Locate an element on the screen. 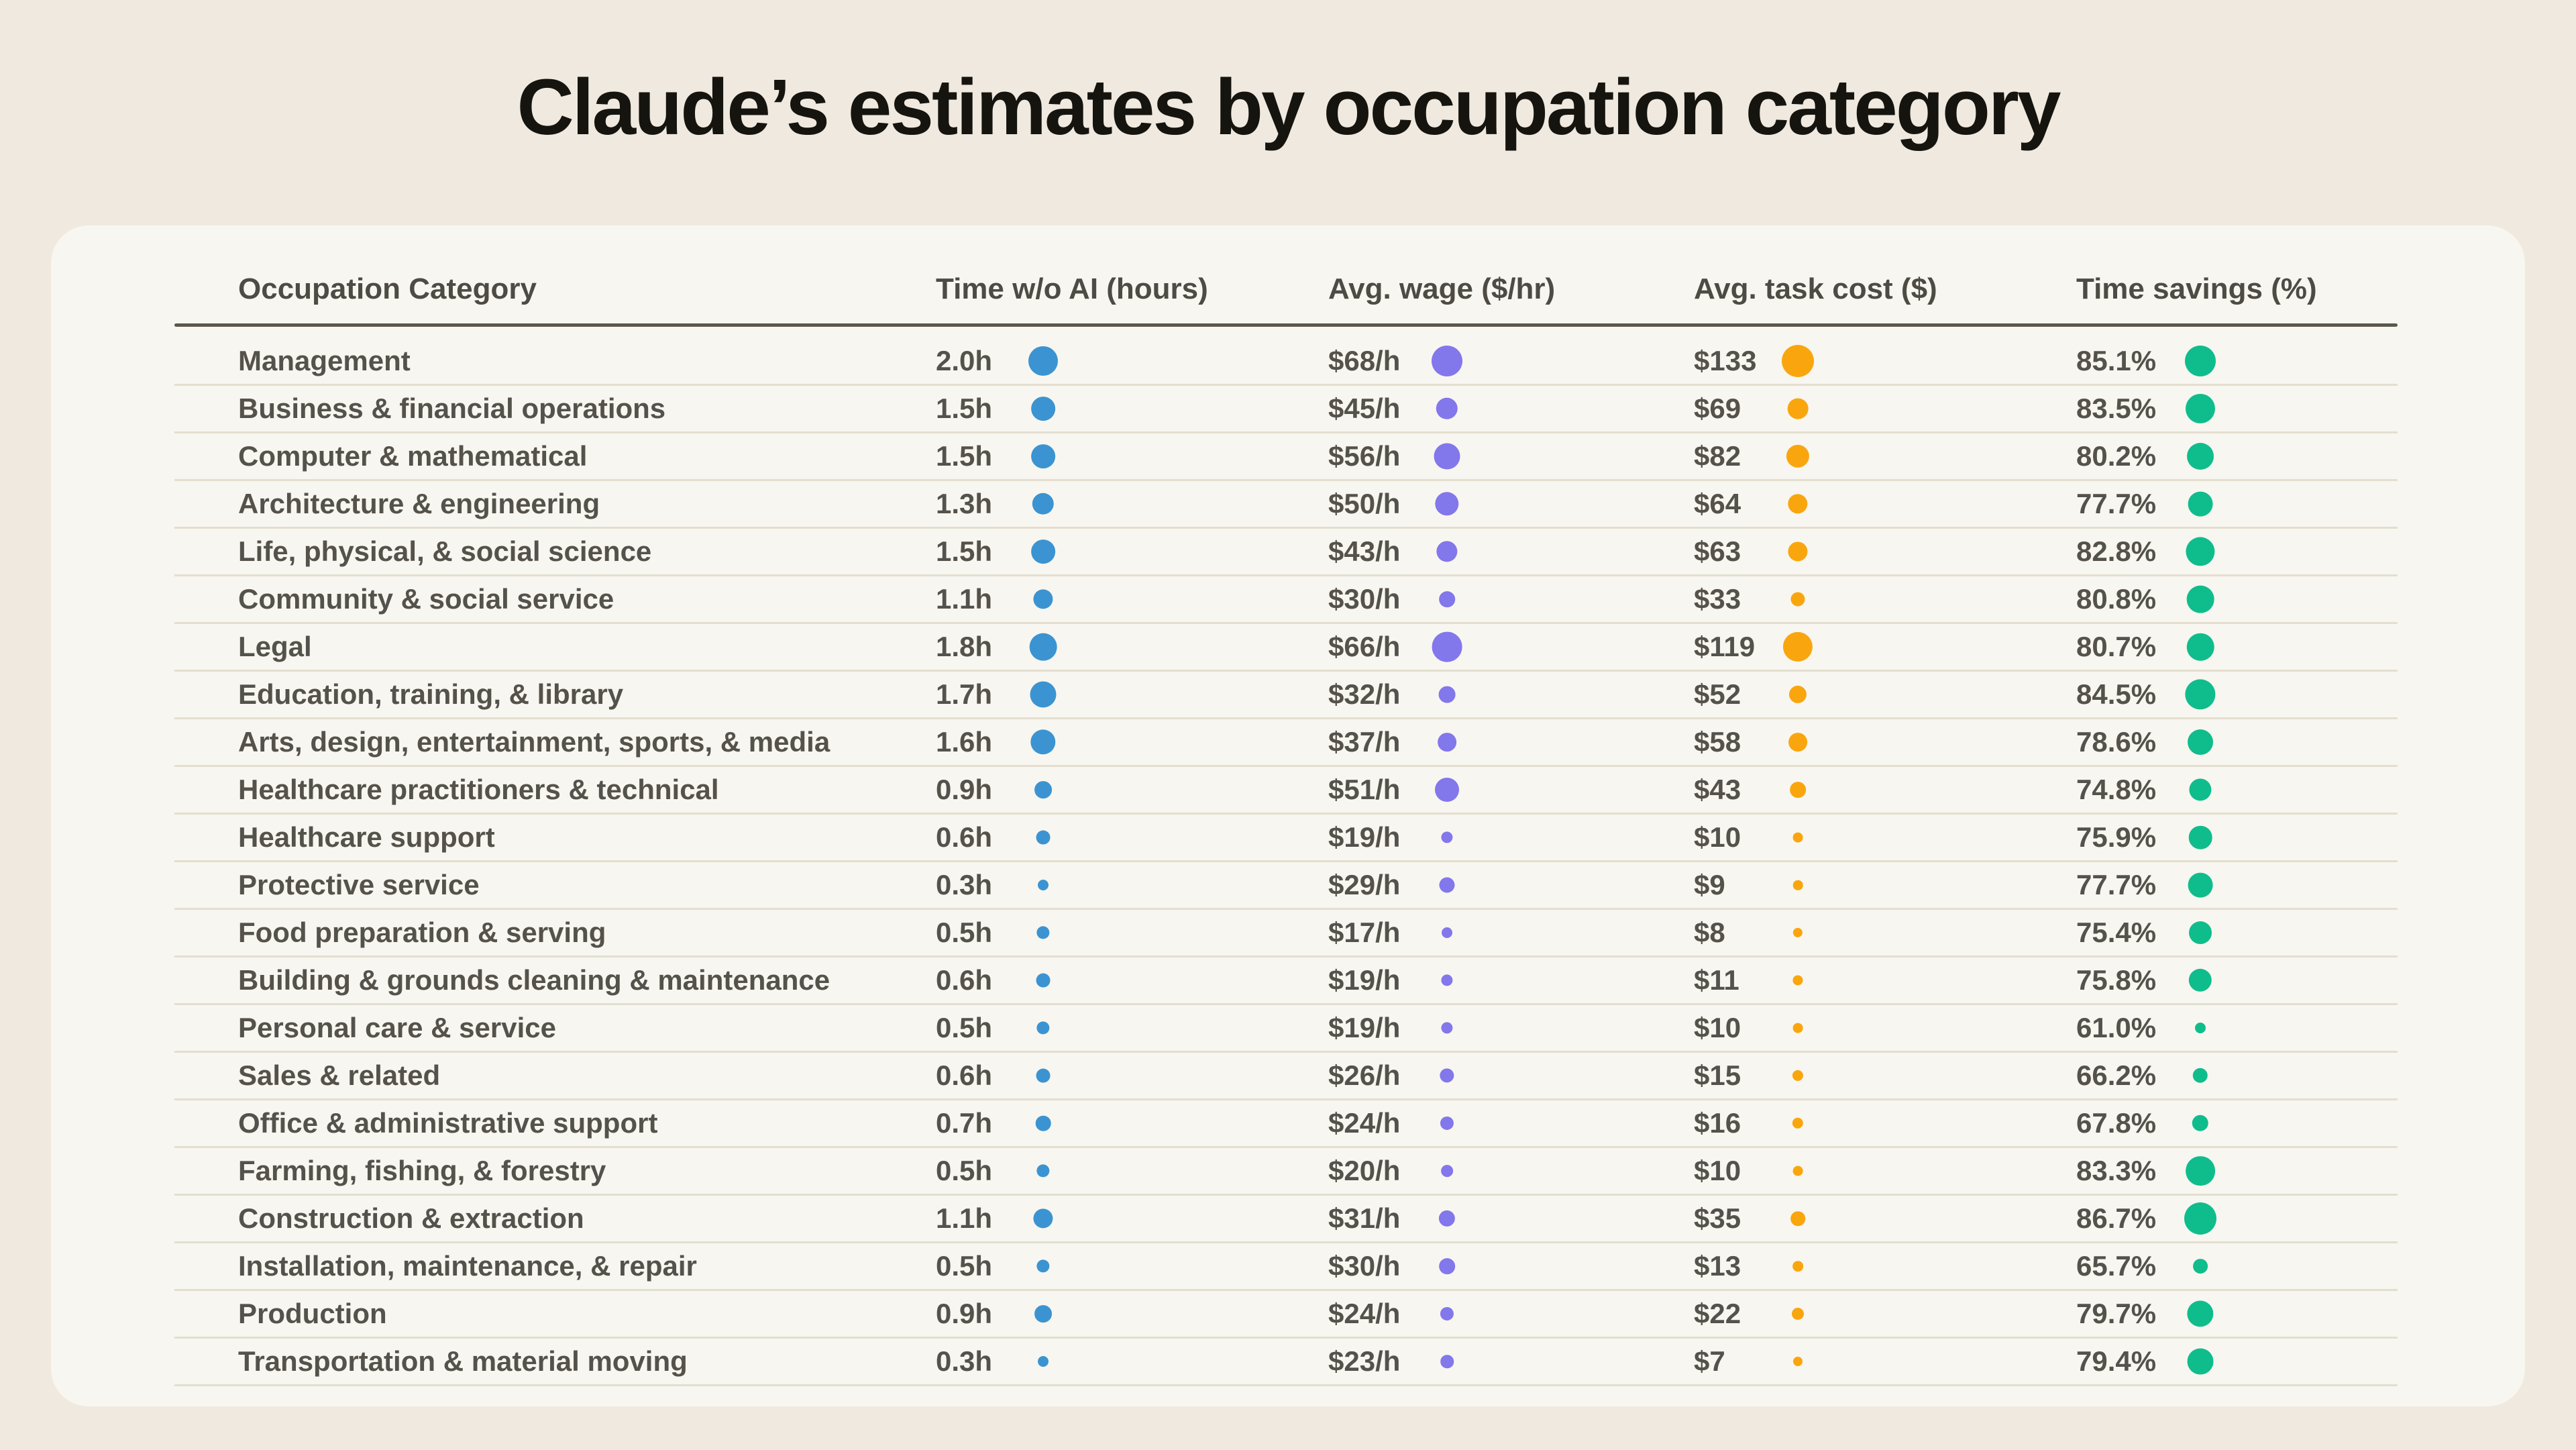 This screenshot has height=1450, width=2576. table-row: Legal 1.8h $66/h $119 80.7% is located at coordinates (1286, 648).